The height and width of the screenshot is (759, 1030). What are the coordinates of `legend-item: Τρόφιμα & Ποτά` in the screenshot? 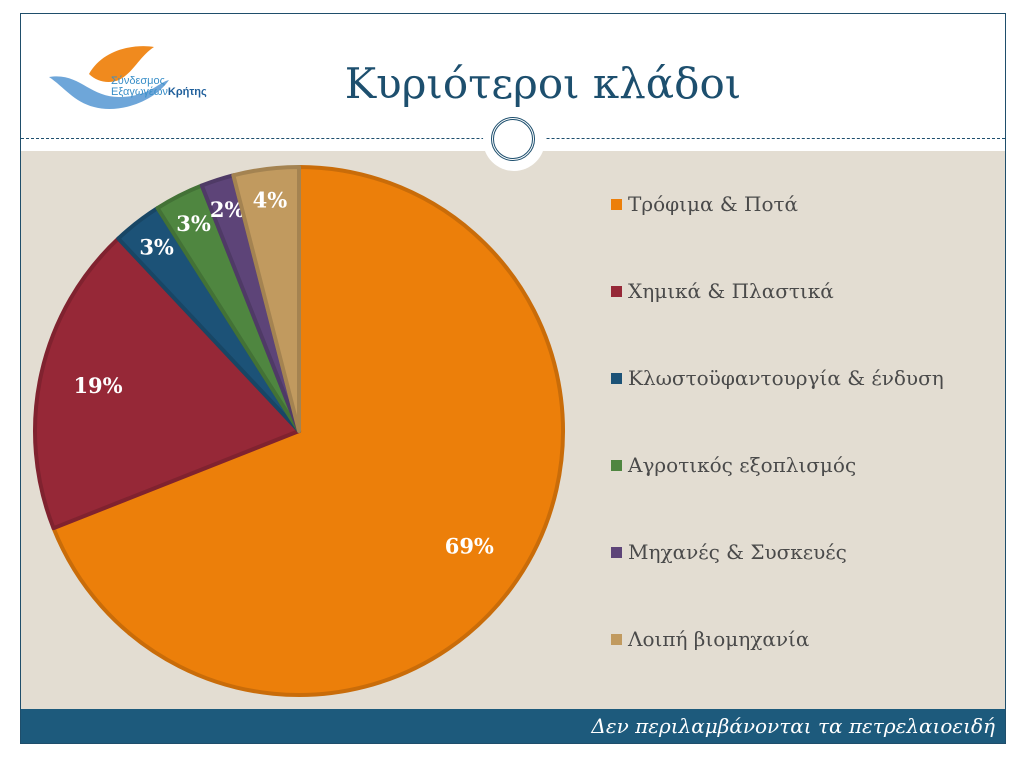 It's located at (704, 204).